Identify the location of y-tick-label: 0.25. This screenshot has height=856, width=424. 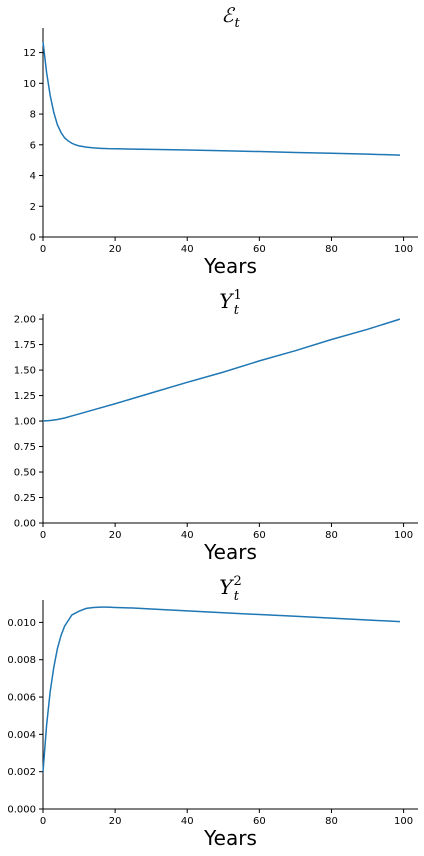
(25, 498).